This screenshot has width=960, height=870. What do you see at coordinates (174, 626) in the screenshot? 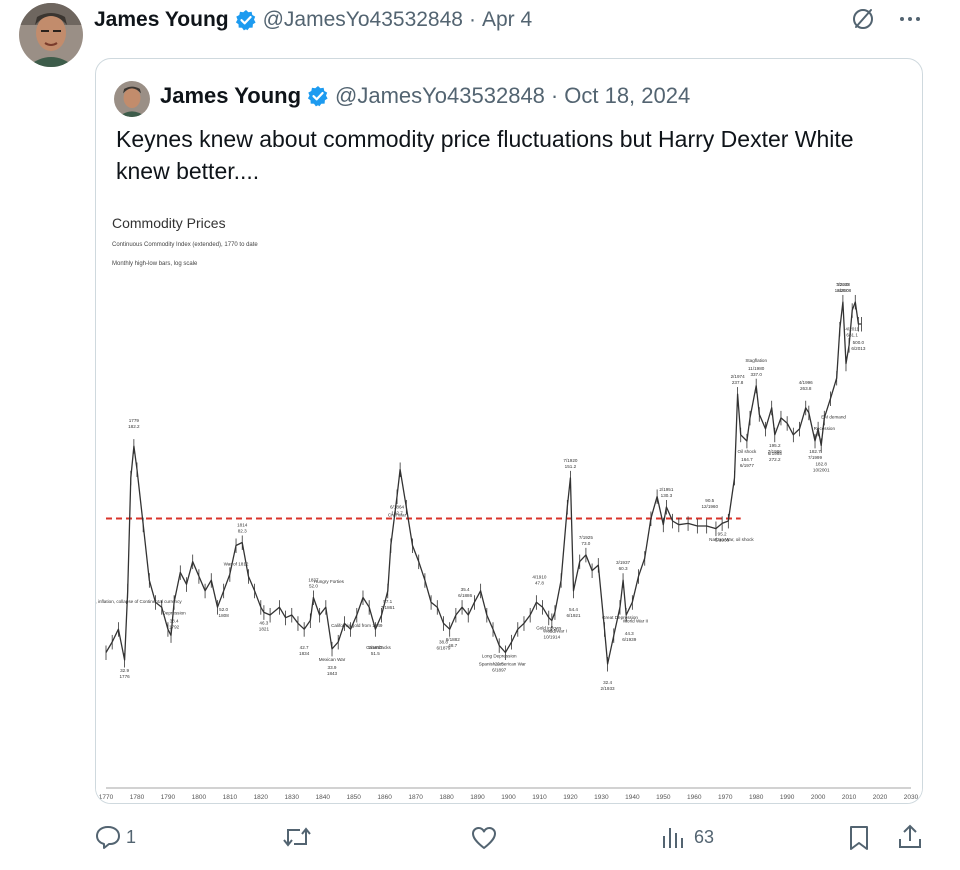
I see `chart-annotation-value: 1792` at bounding box center [174, 626].